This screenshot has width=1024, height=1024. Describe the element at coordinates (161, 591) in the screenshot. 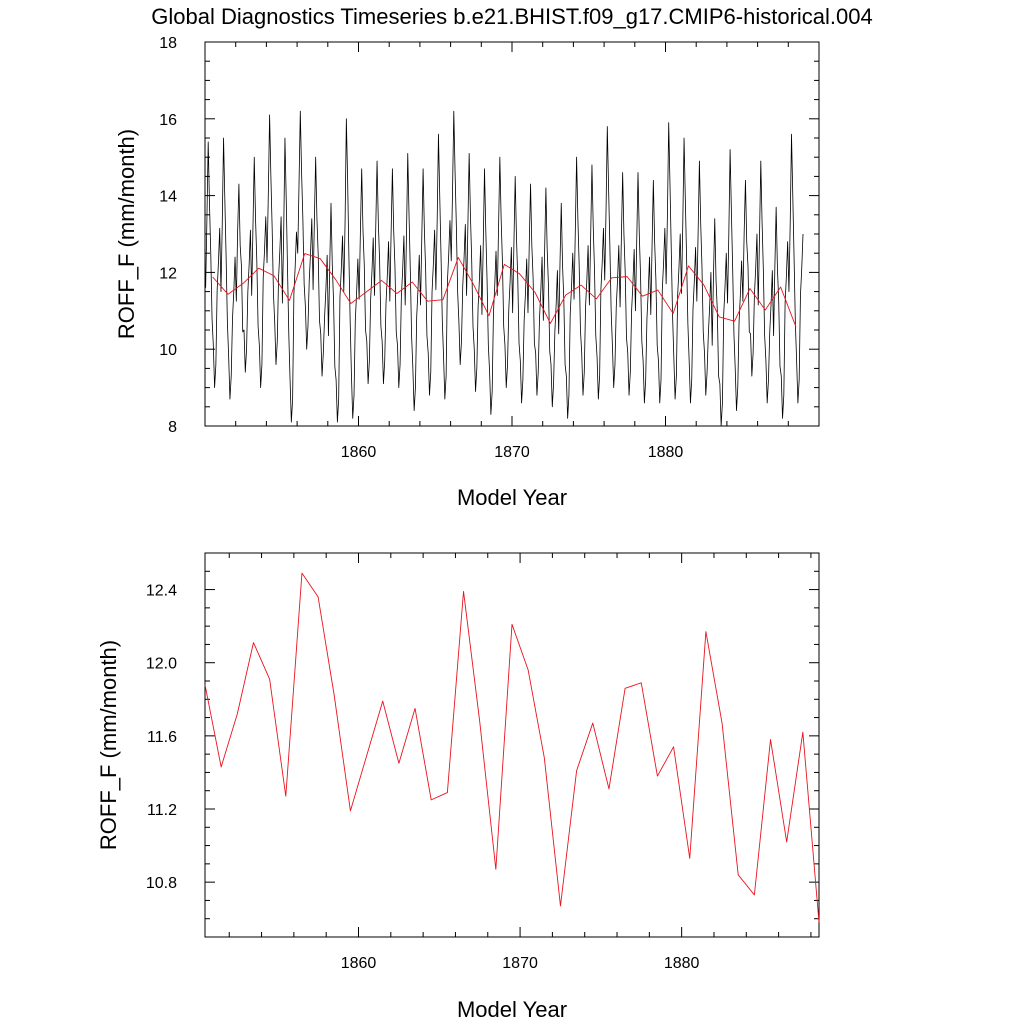

I see `y-tick-label: 12.4` at that location.